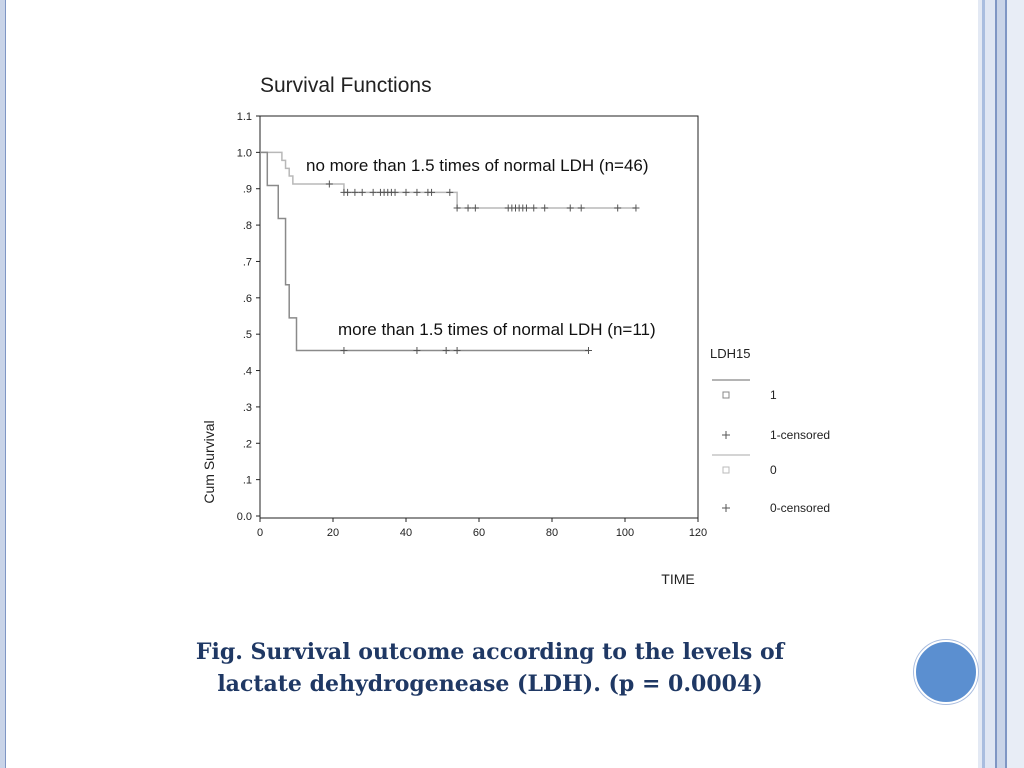 This screenshot has width=1024, height=768. I want to click on legend-label: 0-censored, so click(800, 508).